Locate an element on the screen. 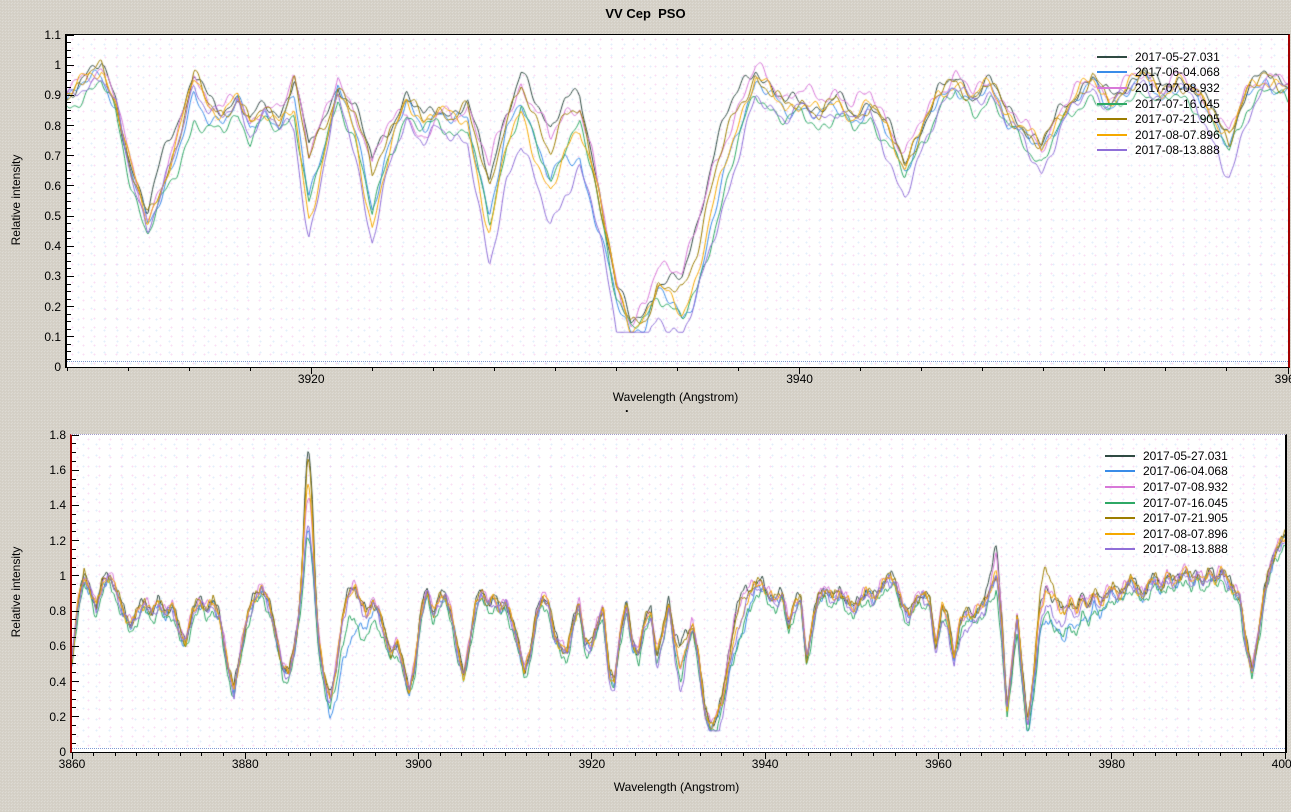 This screenshot has height=812, width=1291. legend-item-label: 2017-08-13.888 is located at coordinates (1185, 549).